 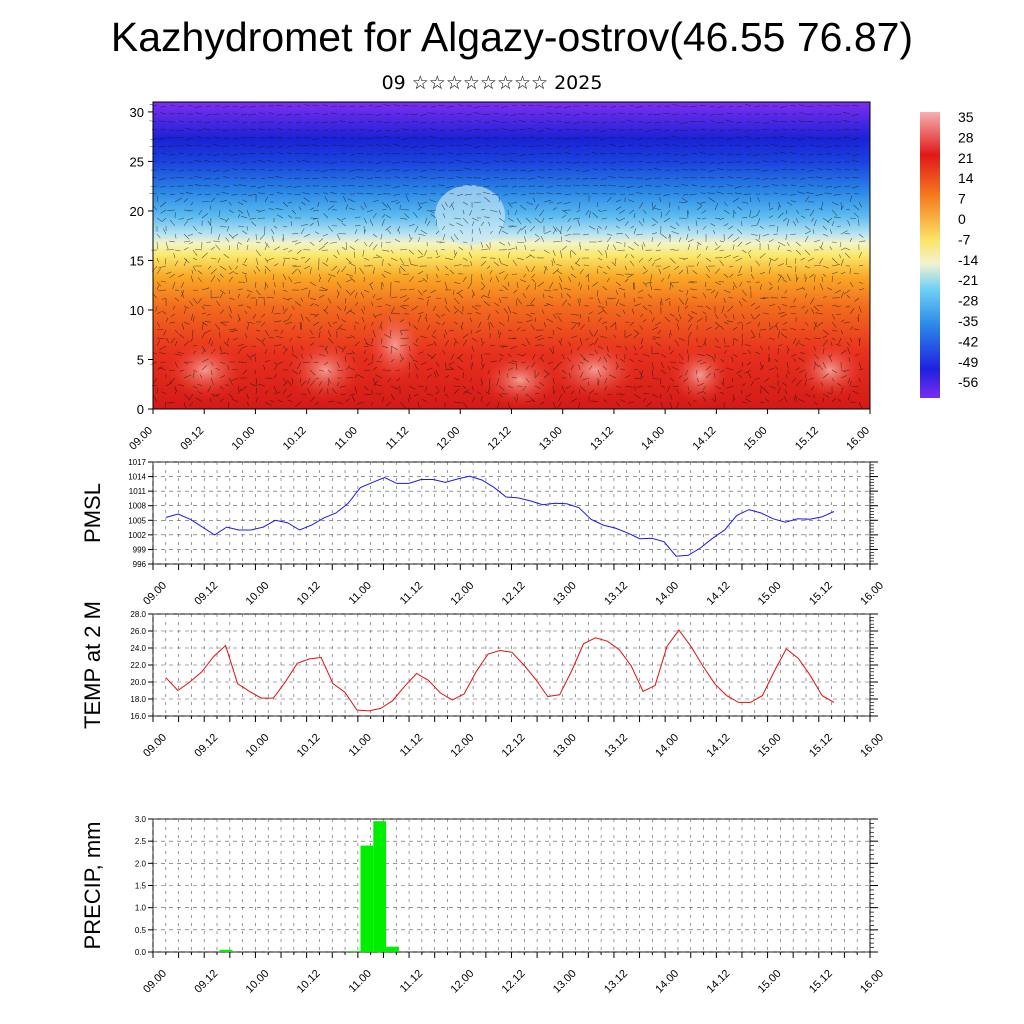 What do you see at coordinates (962, 199) in the screenshot?
I see `colorbar-label: 7` at bounding box center [962, 199].